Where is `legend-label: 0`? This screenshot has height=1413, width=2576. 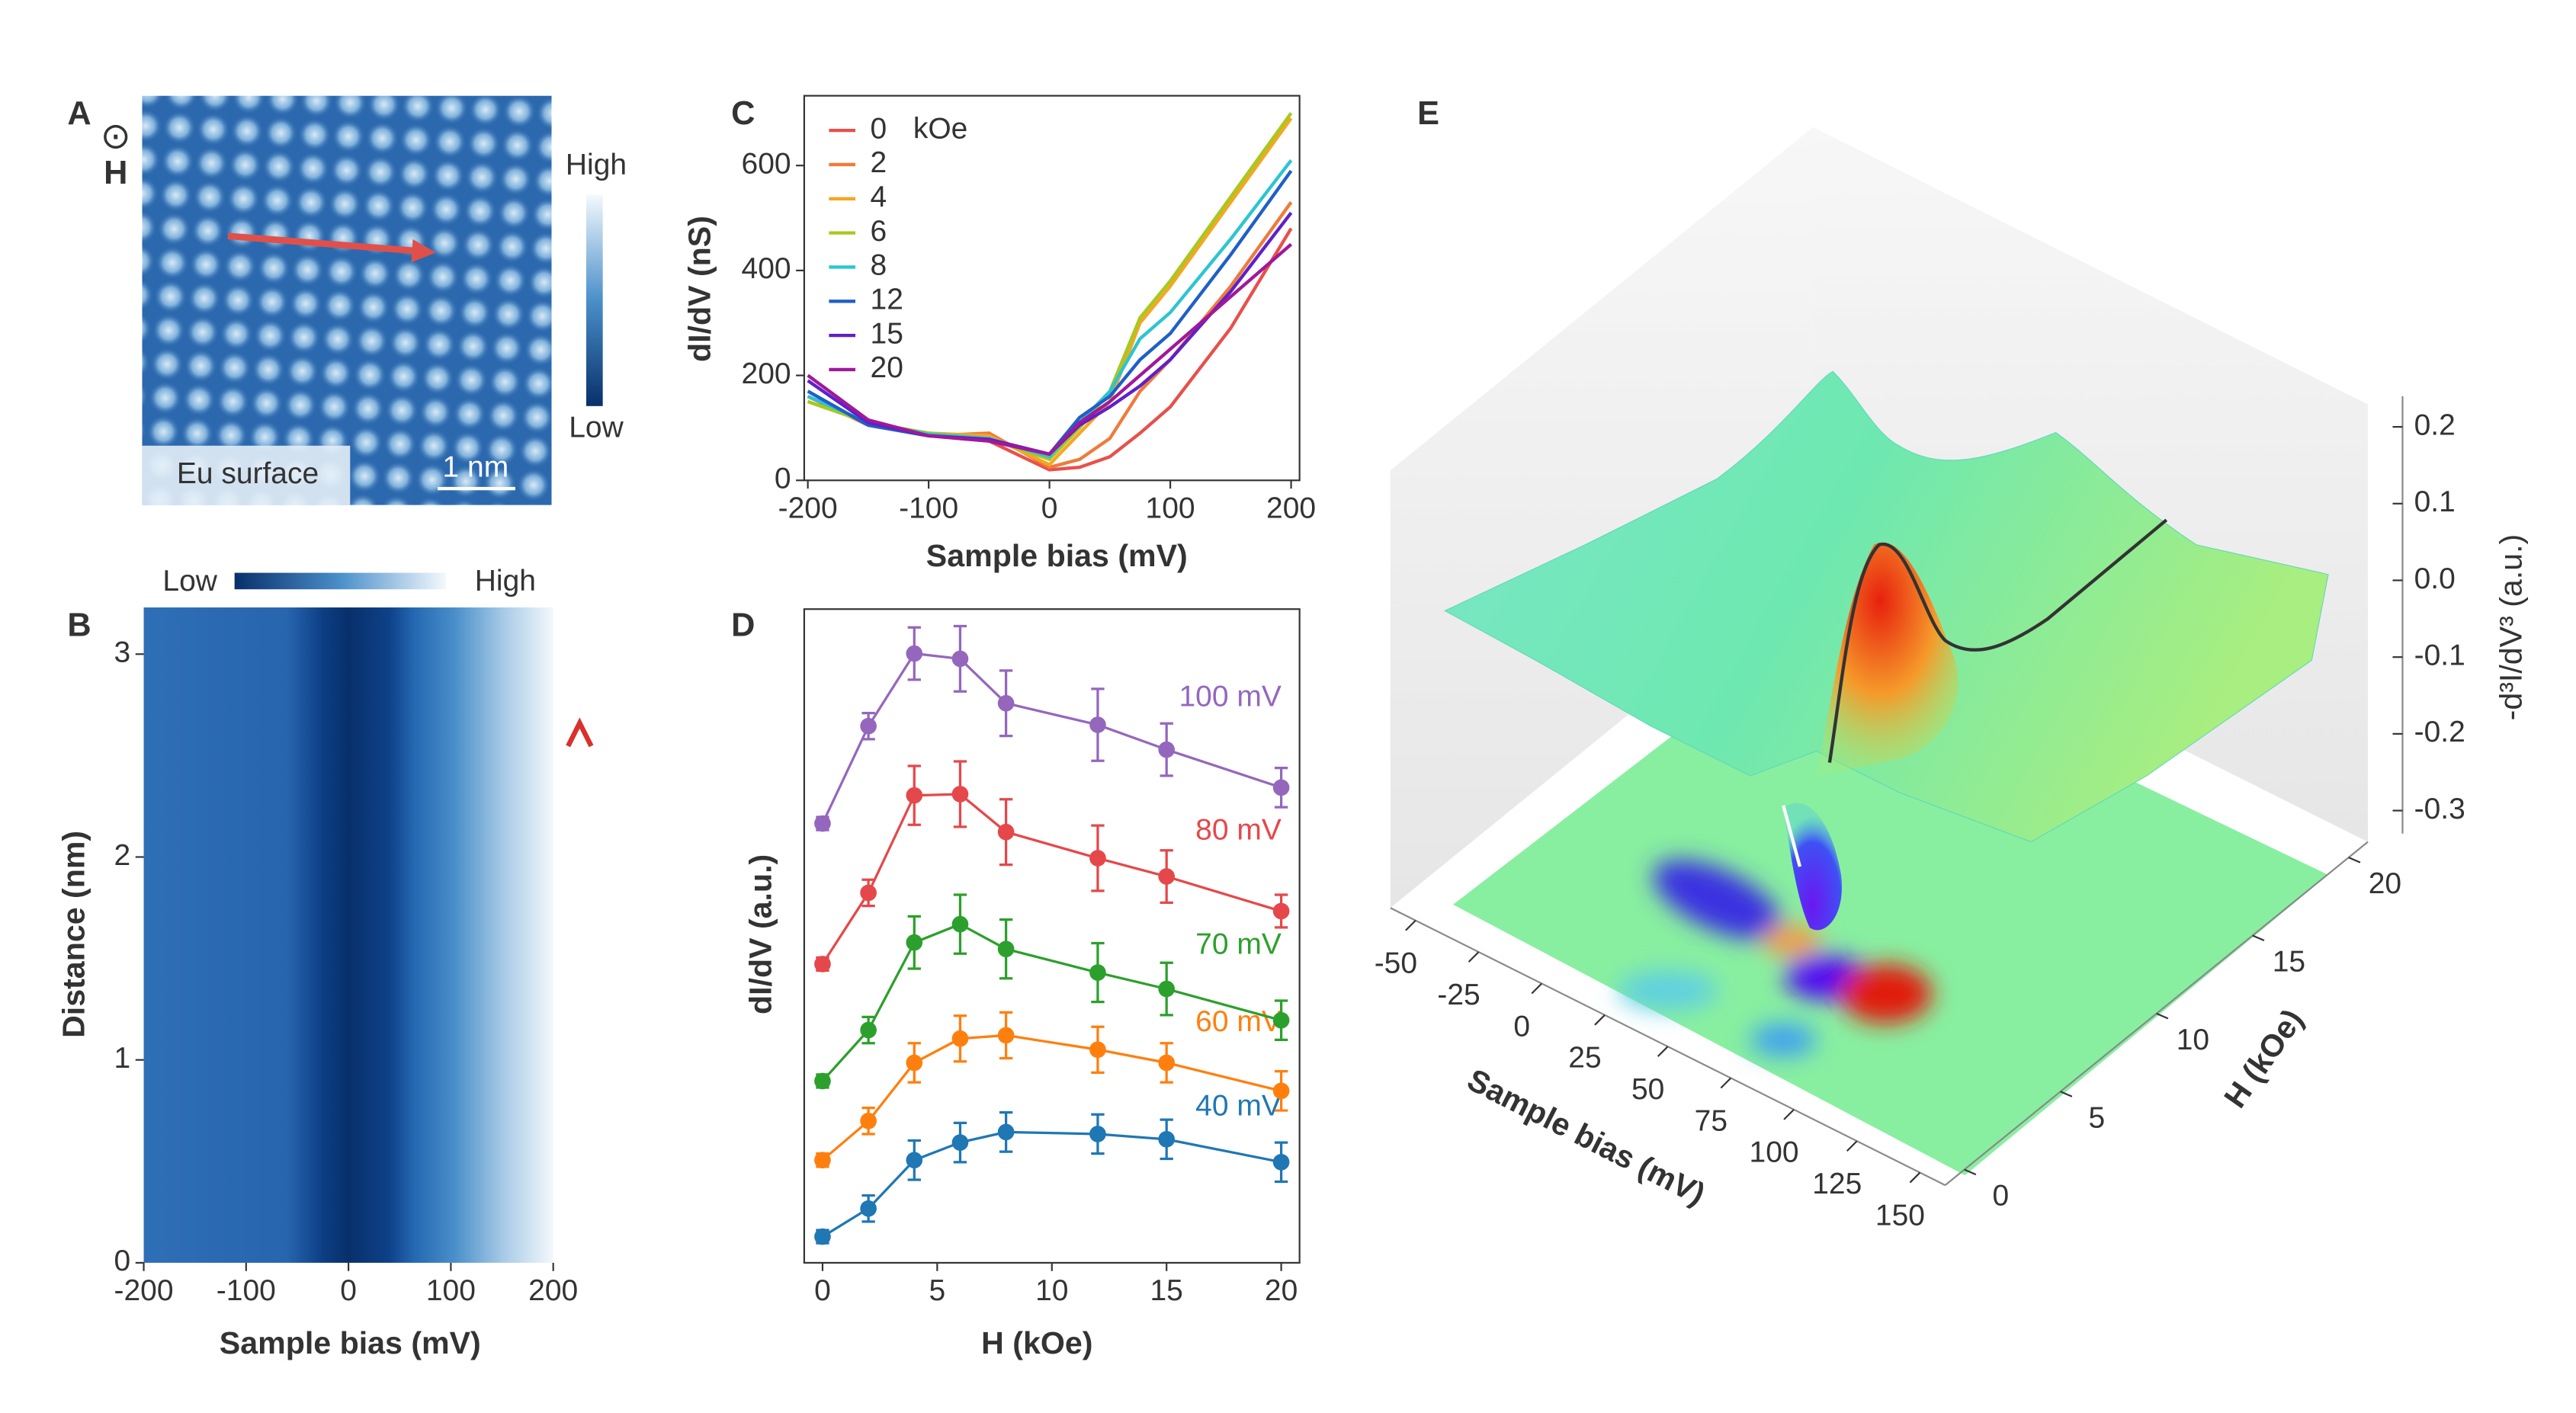 legend-label: 0 is located at coordinates (879, 128).